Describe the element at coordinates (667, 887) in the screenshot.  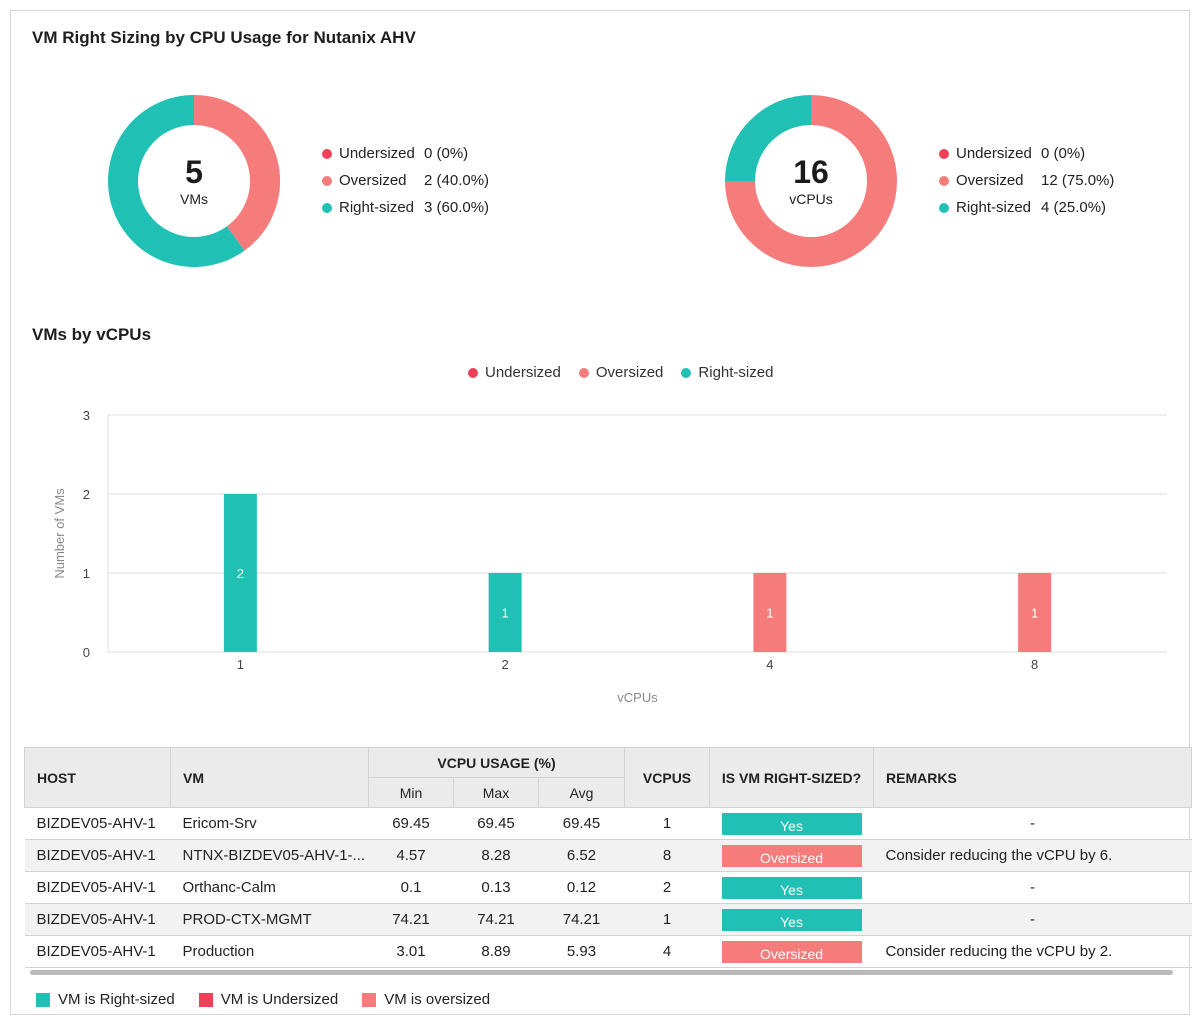
I see `cell-vcpus: 2` at that location.